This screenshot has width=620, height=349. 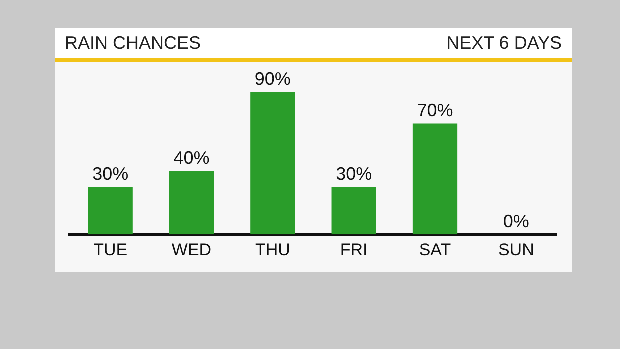 I want to click on x-tick-label: SUN, so click(x=516, y=250).